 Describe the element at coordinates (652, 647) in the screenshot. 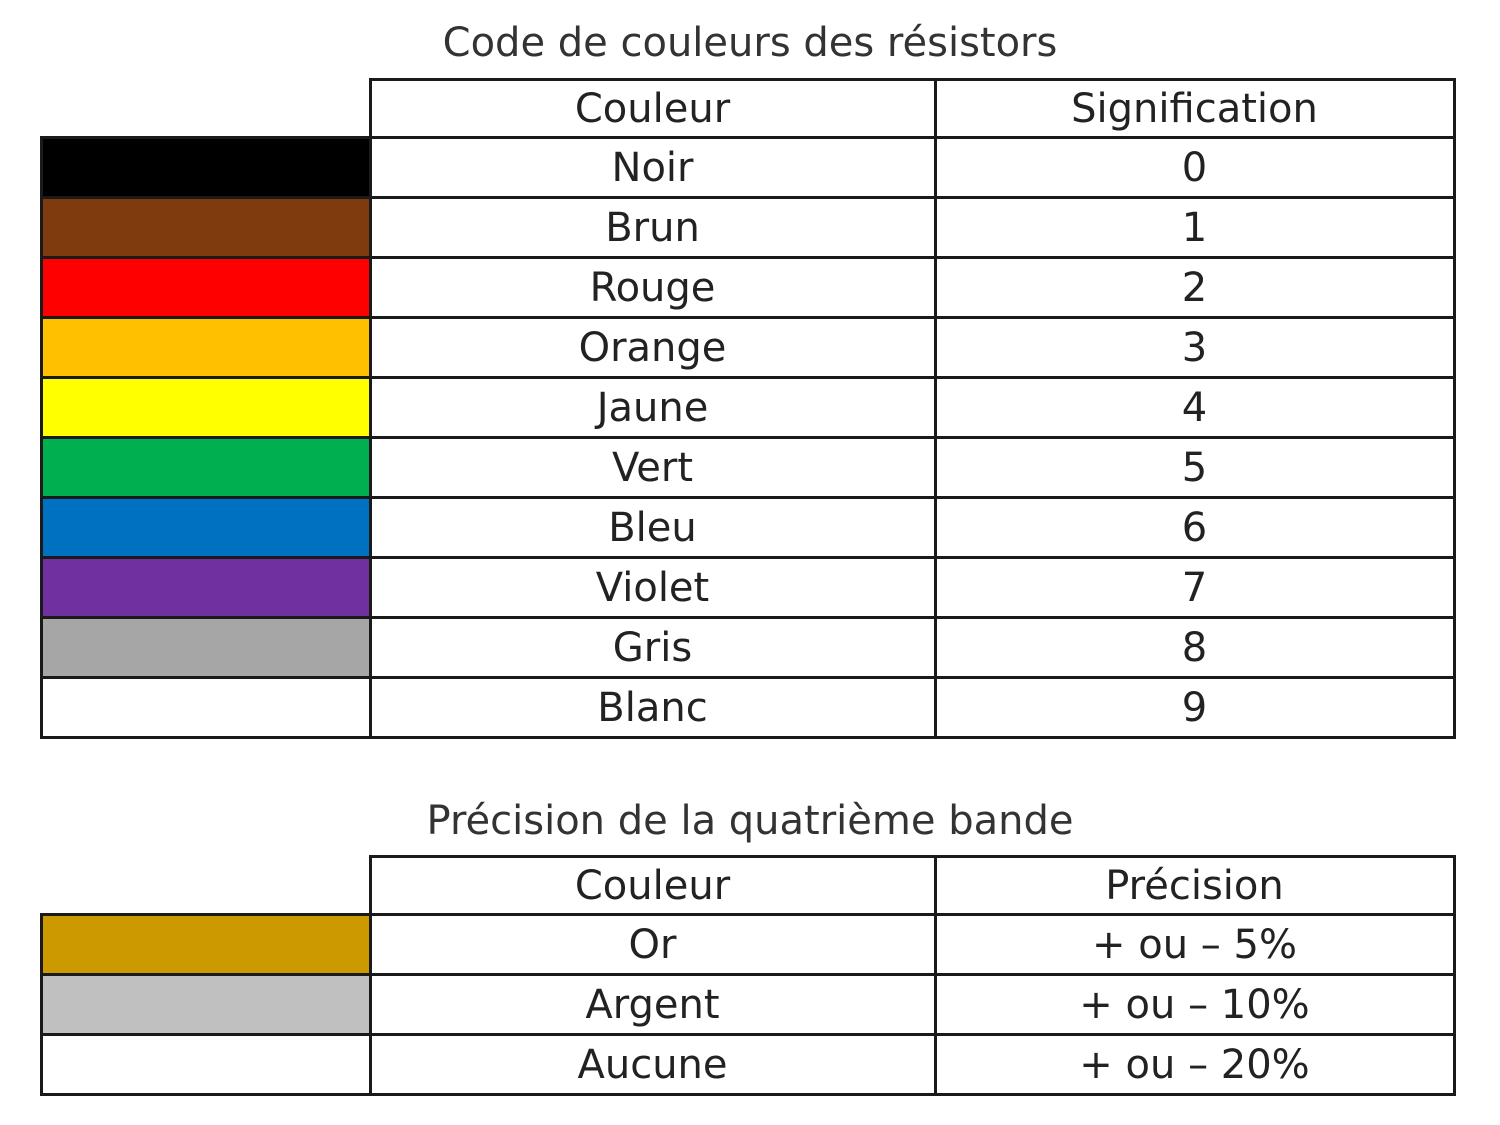

I see `color-name: Gris` at that location.